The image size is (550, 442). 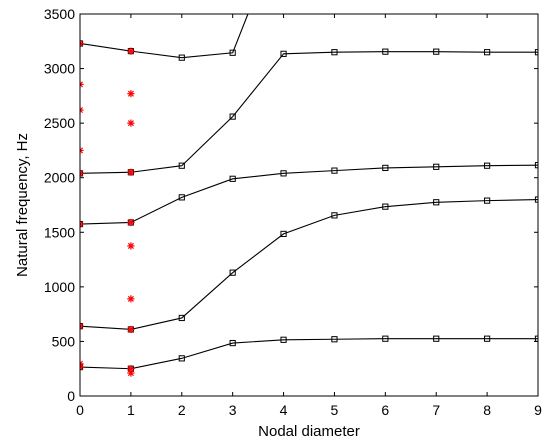 What do you see at coordinates (131, 410) in the screenshot?
I see `x-tick-label: 1` at bounding box center [131, 410].